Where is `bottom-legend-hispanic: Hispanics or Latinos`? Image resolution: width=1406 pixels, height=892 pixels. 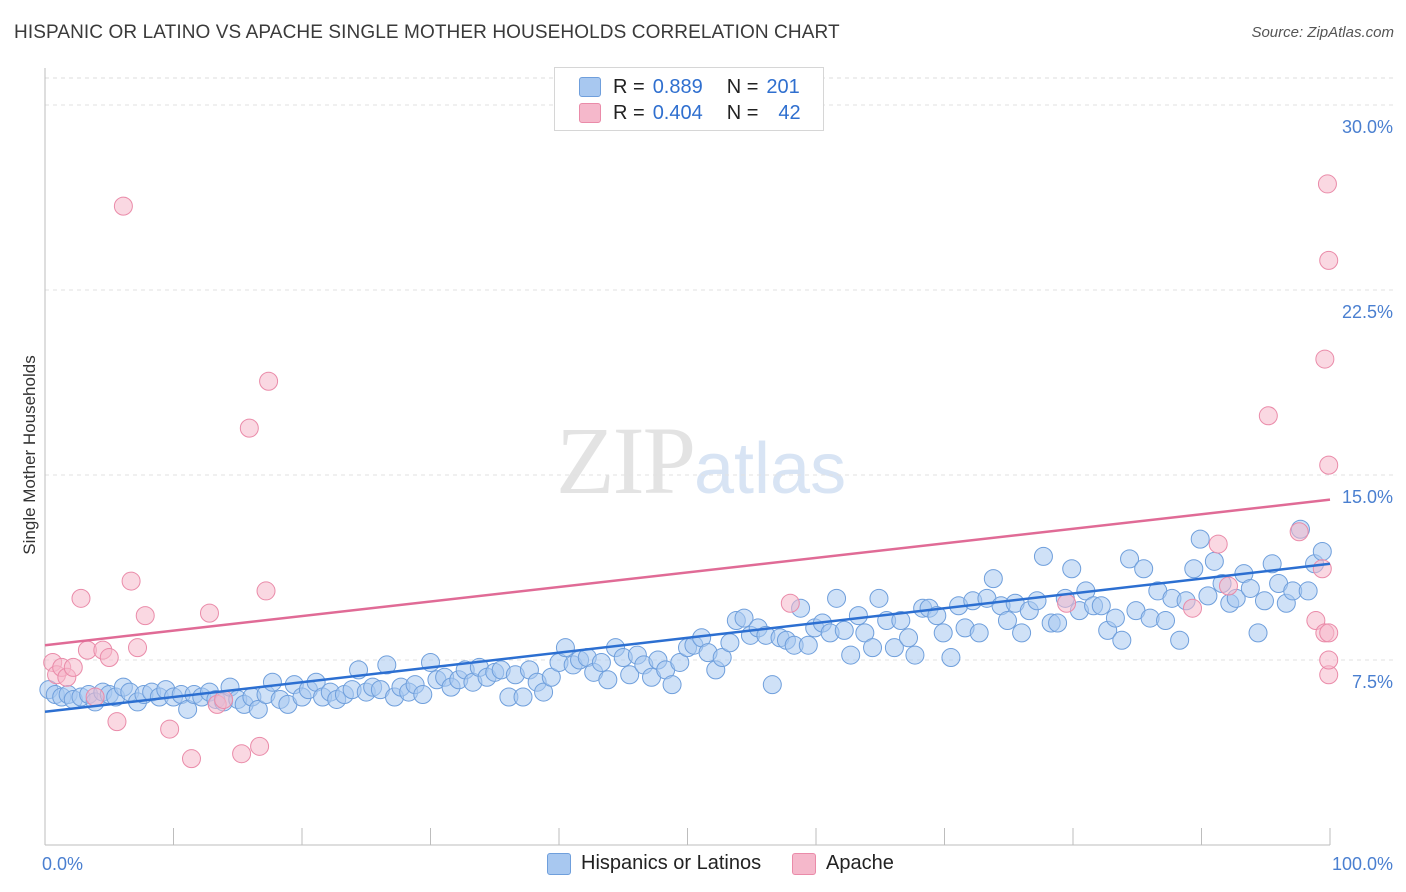 bottom-legend-hispanic: Hispanics or Latinos is located at coordinates (654, 863).